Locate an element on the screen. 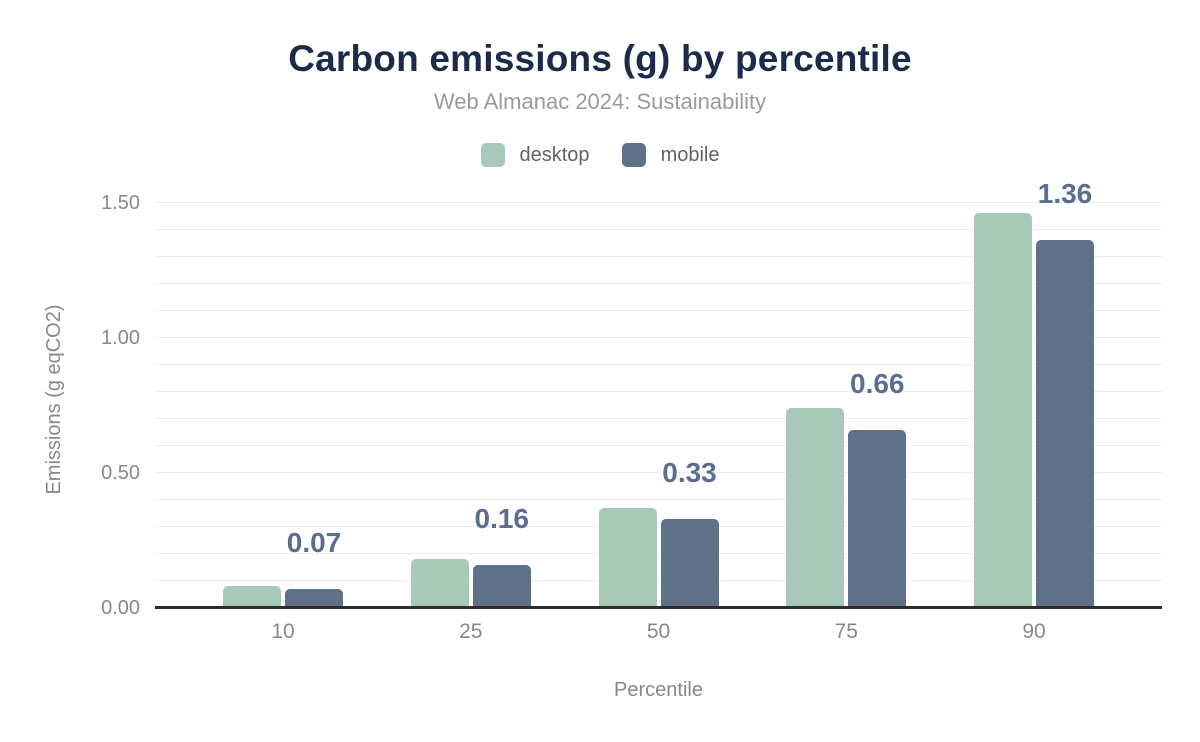 This screenshot has height=742, width=1200. legend-item-mobile: mobile is located at coordinates (670, 155).